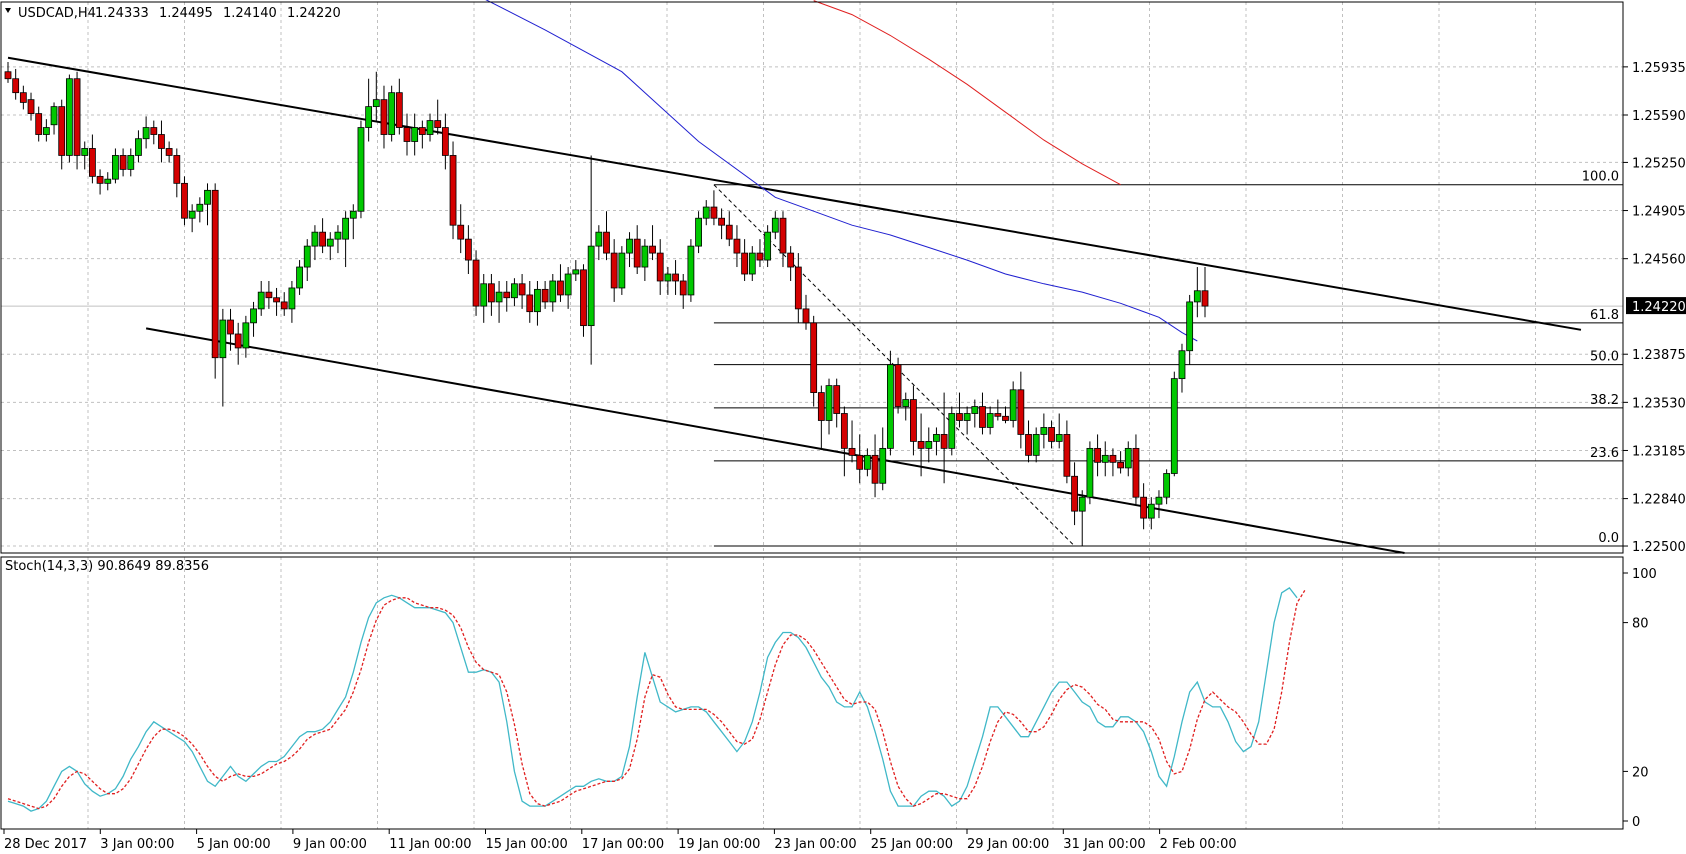  Describe the element at coordinates (1656, 306) in the screenshot. I see `current-price-tag` at that location.